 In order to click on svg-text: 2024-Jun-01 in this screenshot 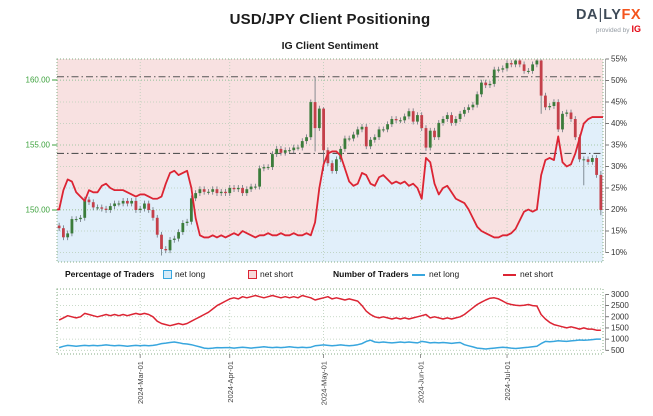, I will do `click(420, 382)`.